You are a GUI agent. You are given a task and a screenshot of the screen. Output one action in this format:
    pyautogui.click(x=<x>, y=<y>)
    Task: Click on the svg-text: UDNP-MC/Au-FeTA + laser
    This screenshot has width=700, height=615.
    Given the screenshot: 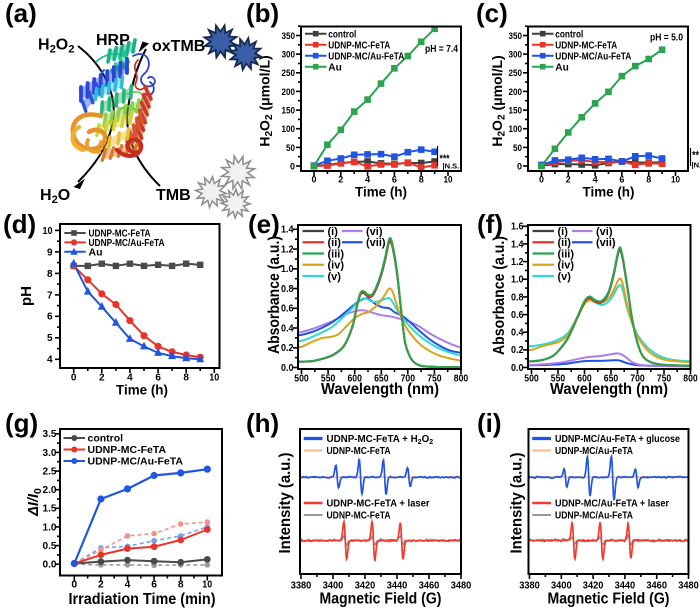 What is the action you would take?
    pyautogui.click(x=612, y=504)
    